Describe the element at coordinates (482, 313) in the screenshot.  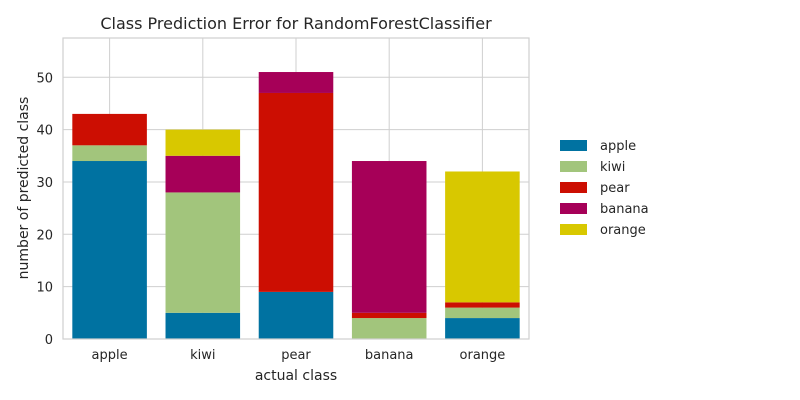
I see `bar-orange-kiwi` at that location.